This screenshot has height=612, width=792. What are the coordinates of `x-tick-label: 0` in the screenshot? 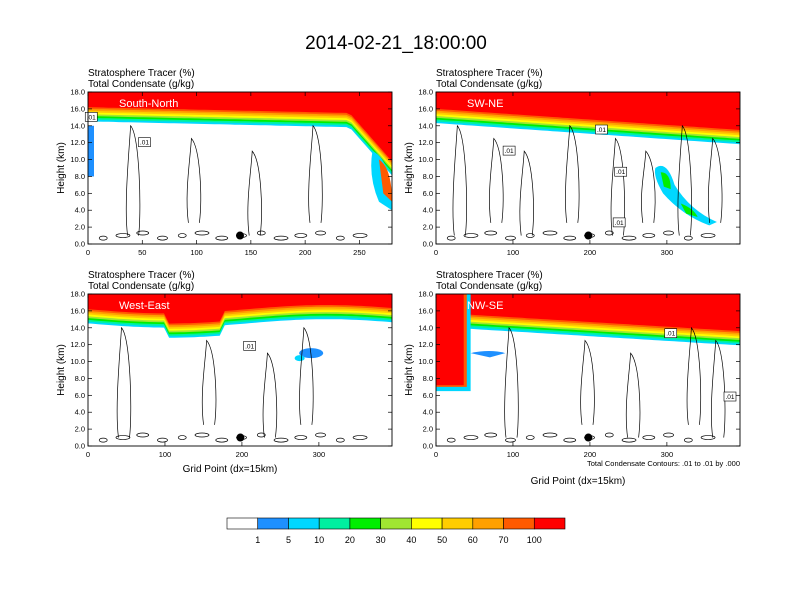 It's located at (88, 454).